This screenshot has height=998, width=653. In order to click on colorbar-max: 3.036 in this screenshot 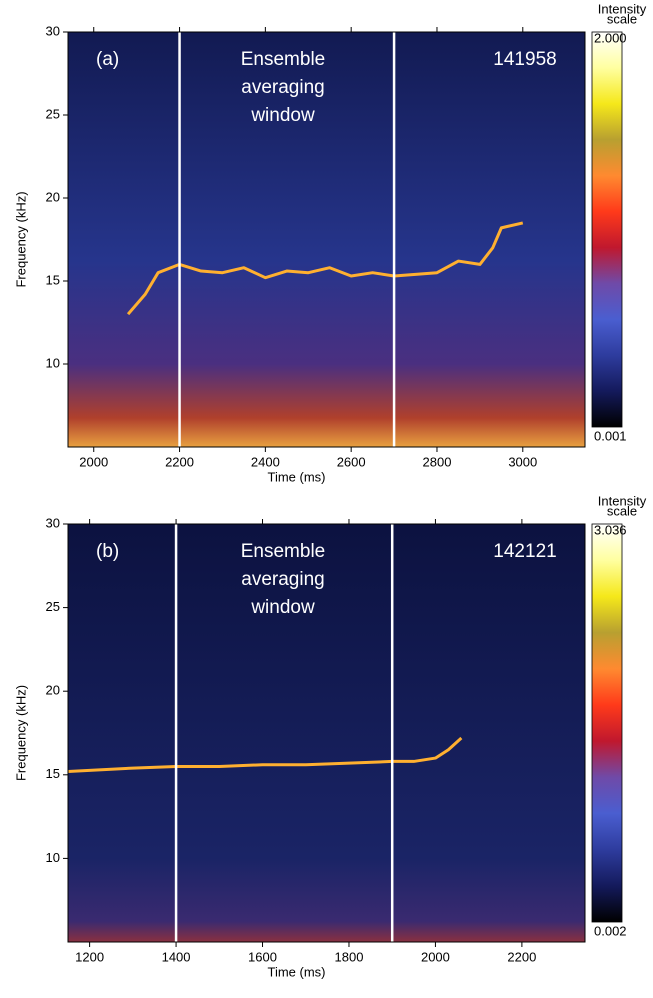, I will do `click(610, 529)`.